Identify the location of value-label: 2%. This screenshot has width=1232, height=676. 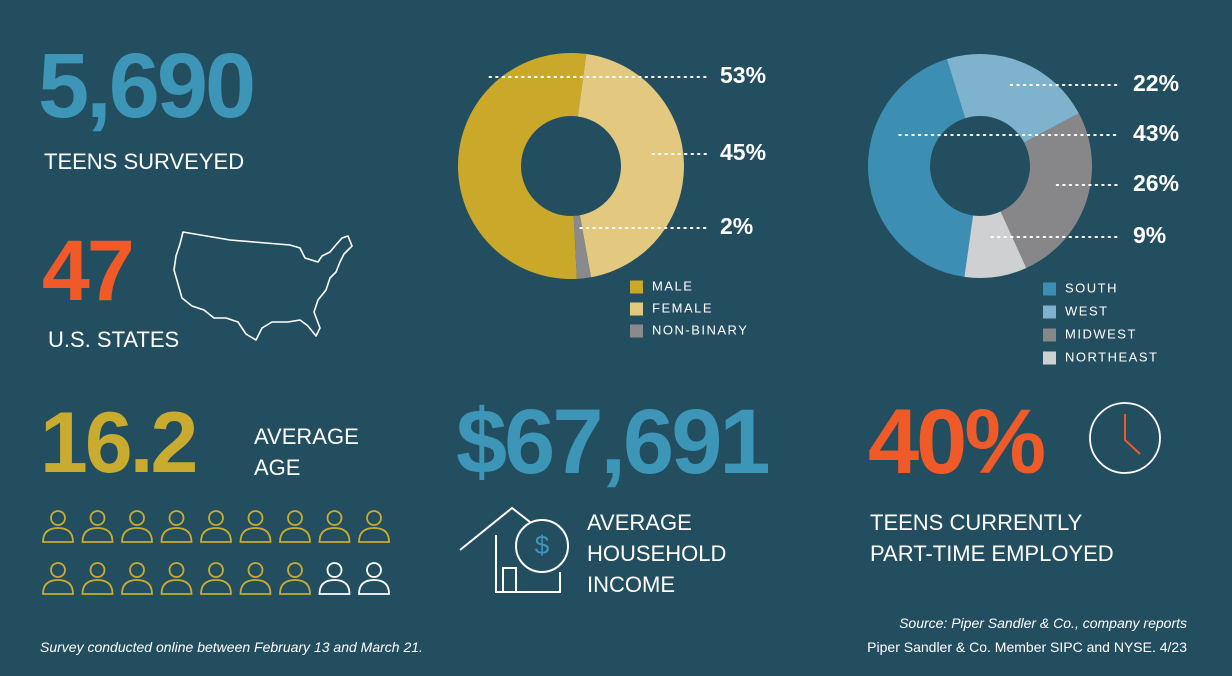
(736, 226).